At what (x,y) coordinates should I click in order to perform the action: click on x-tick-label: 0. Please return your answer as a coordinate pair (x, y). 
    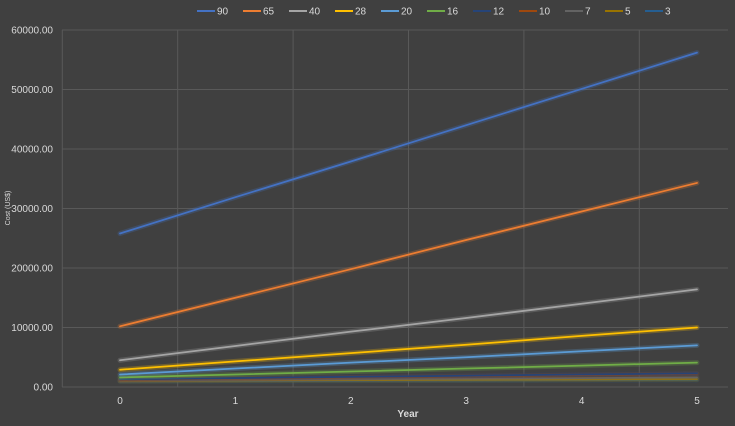
    Looking at the image, I should click on (120, 401).